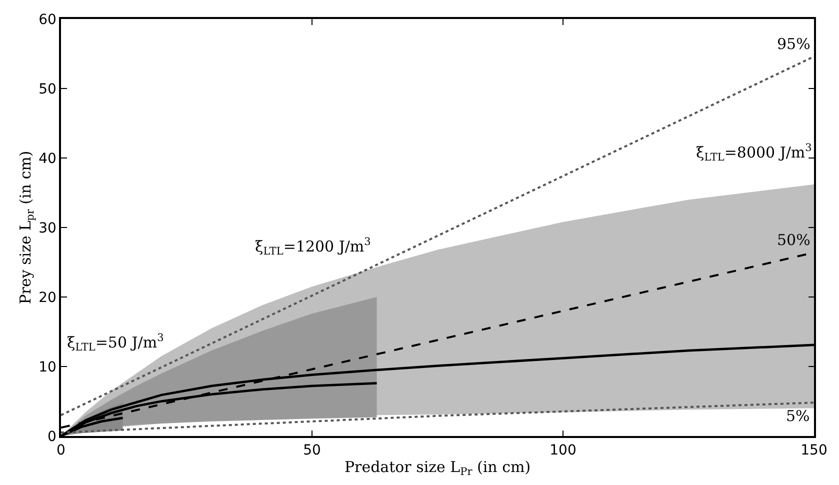 The image size is (839, 485). Describe the element at coordinates (115, 343) in the screenshot. I see `annotation: ξ$_{LTL}$=50 J/m$^{3}$` at that location.